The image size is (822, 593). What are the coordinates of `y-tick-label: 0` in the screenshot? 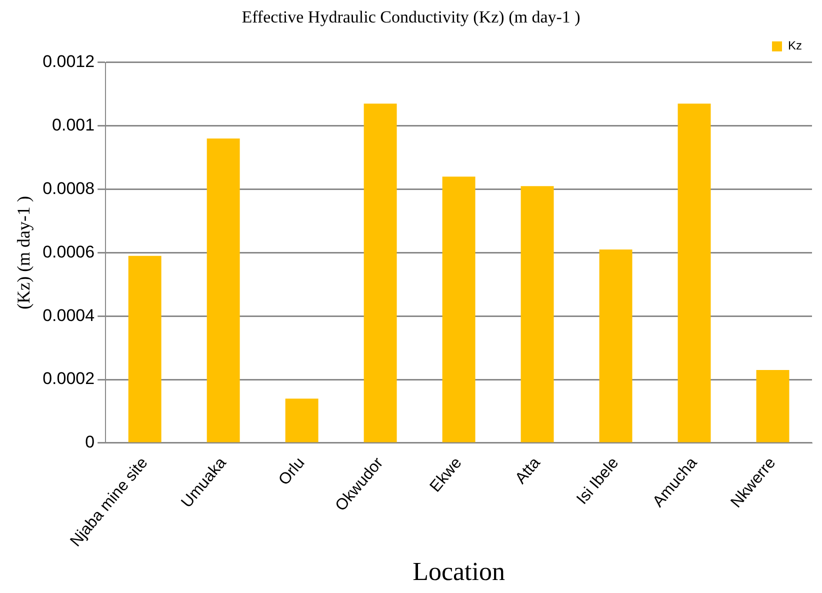 It's located at (90, 442).